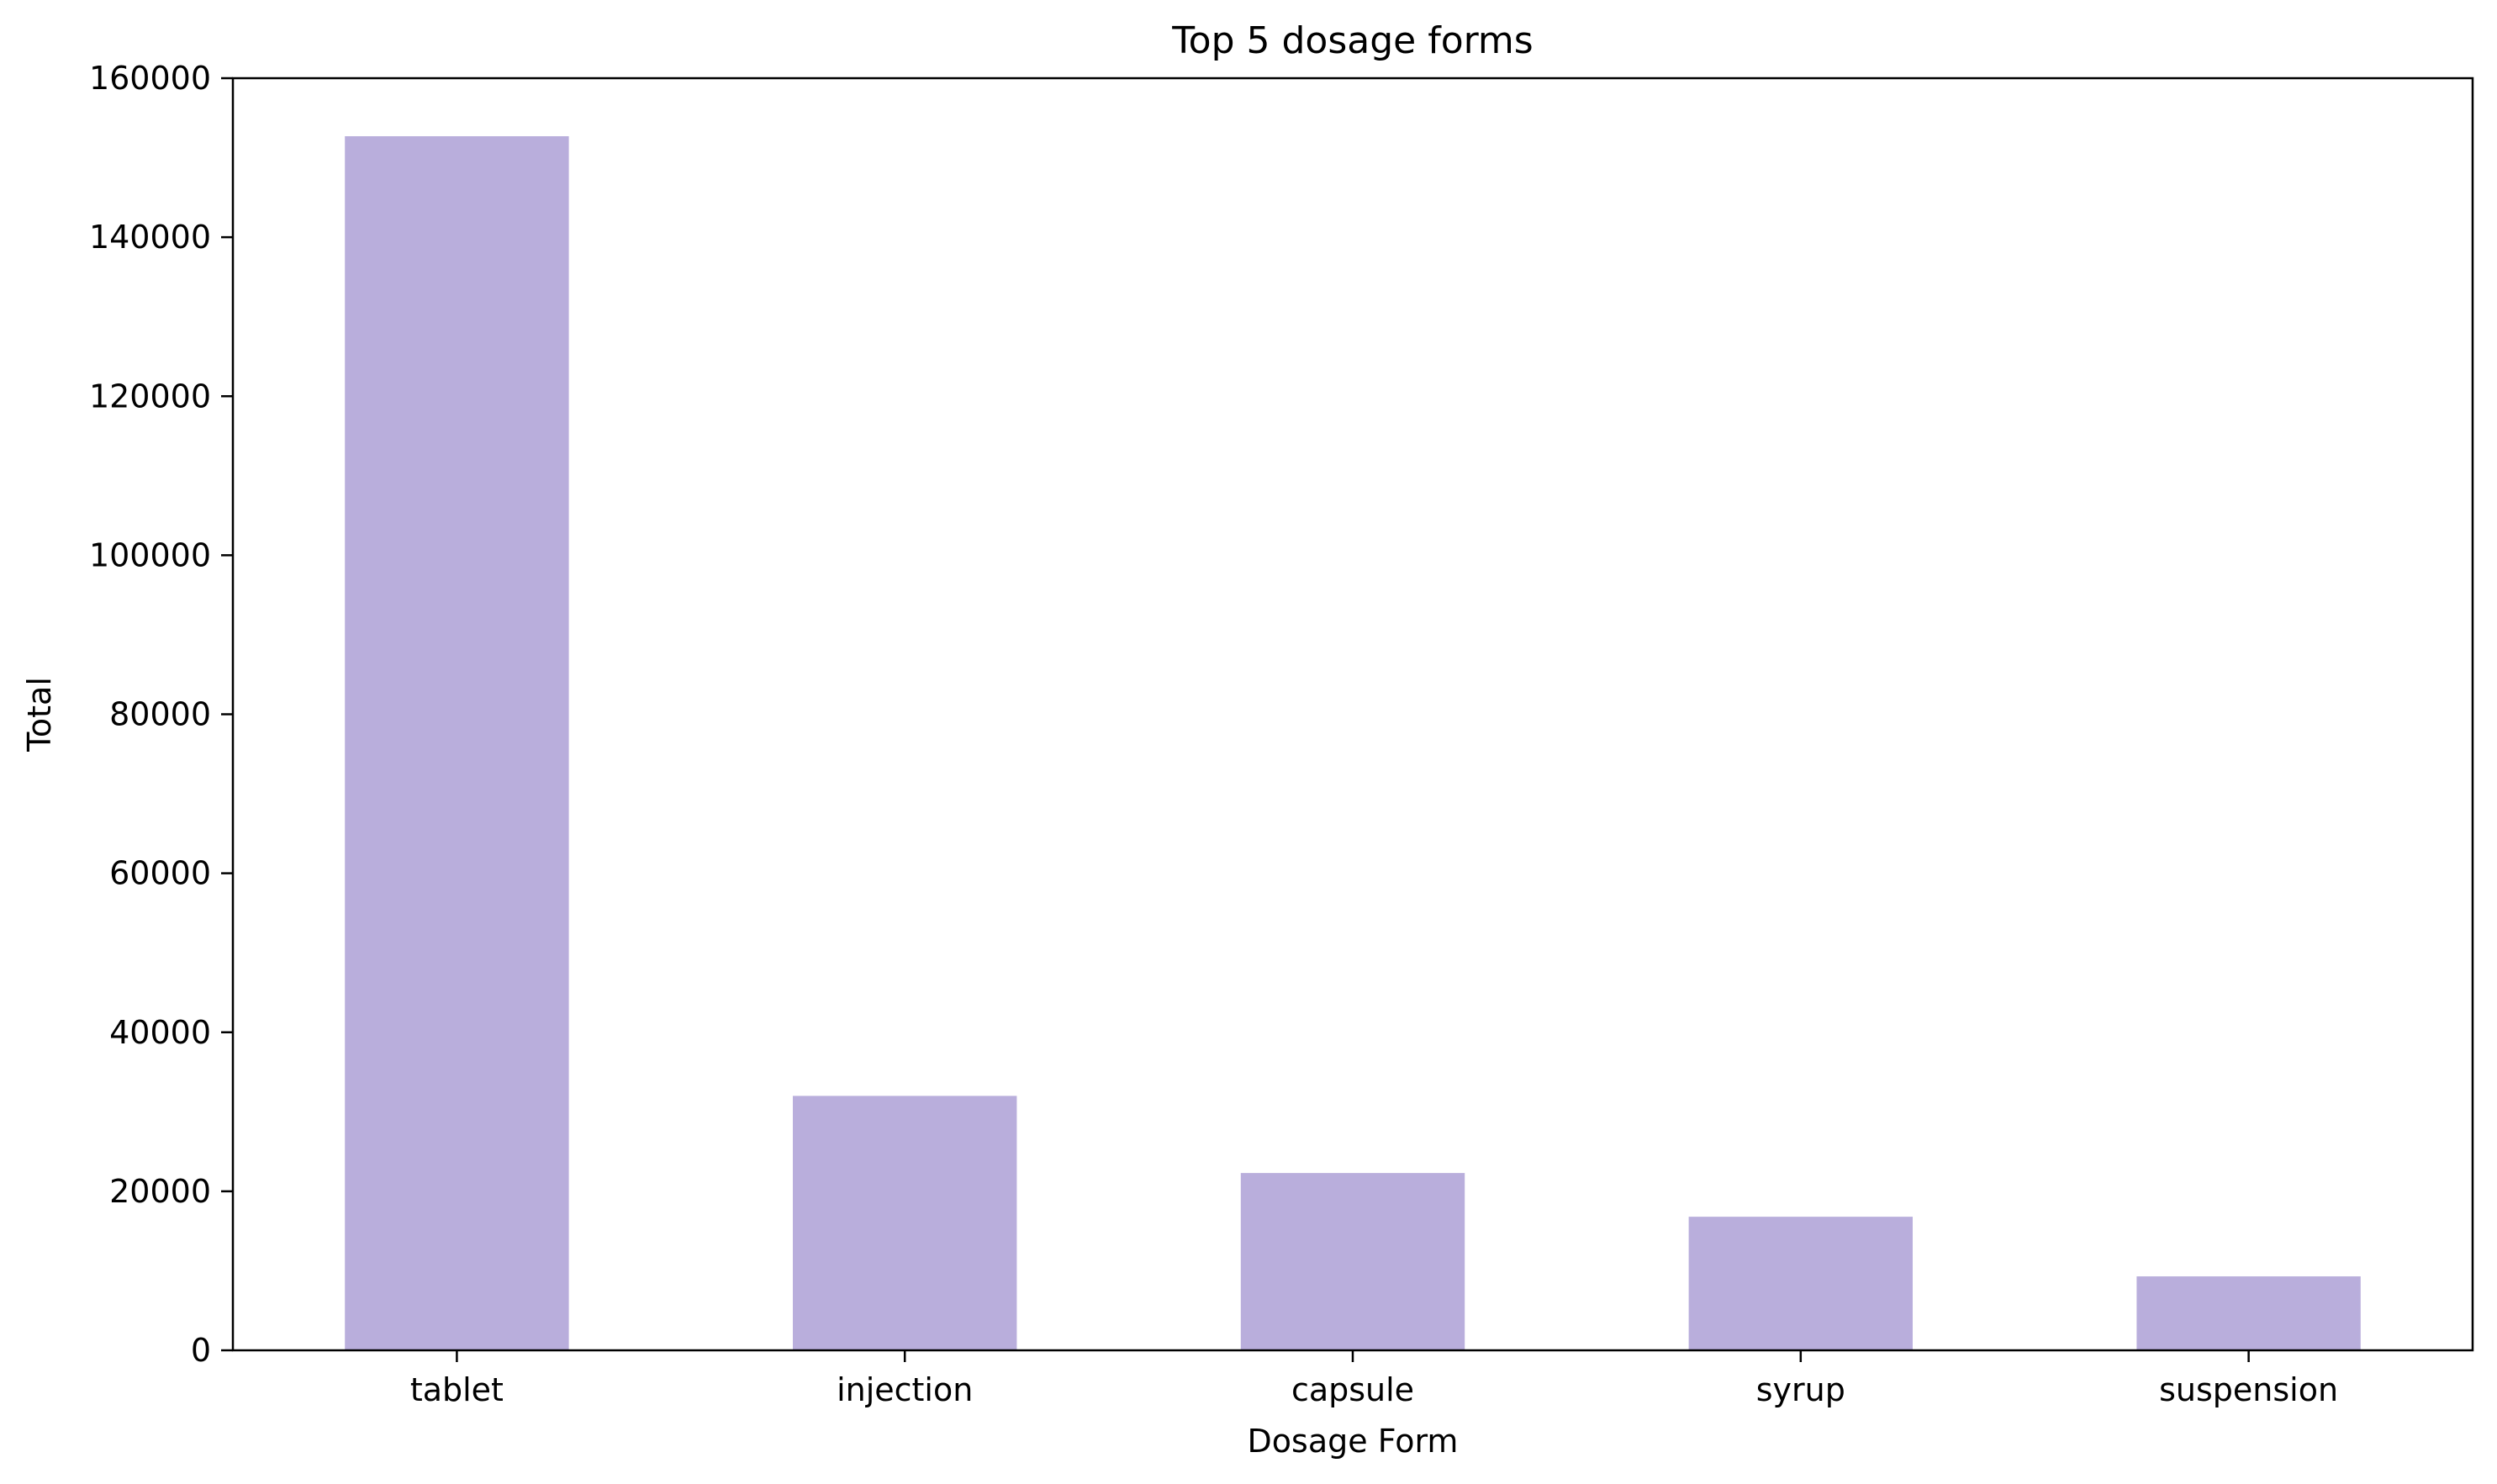  I want to click on y-tick-label: 60000, so click(160, 873).